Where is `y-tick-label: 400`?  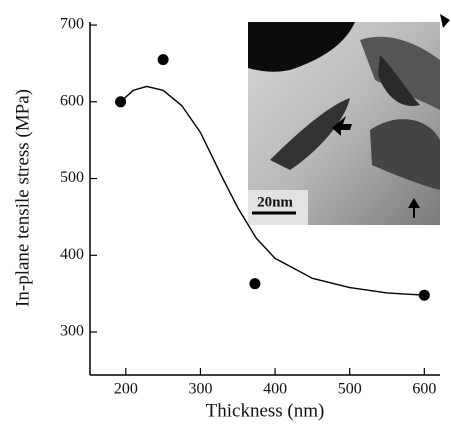 y-tick-label: 400 is located at coordinates (72, 254).